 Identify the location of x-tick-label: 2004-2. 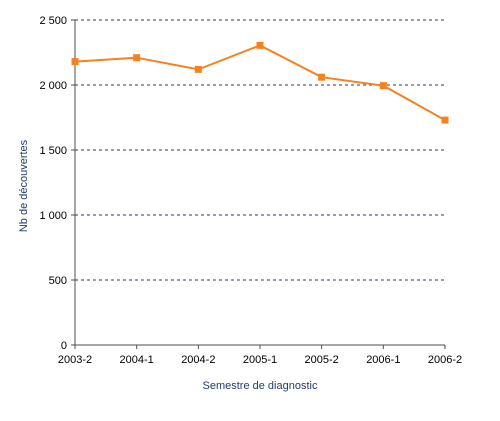
(198, 360).